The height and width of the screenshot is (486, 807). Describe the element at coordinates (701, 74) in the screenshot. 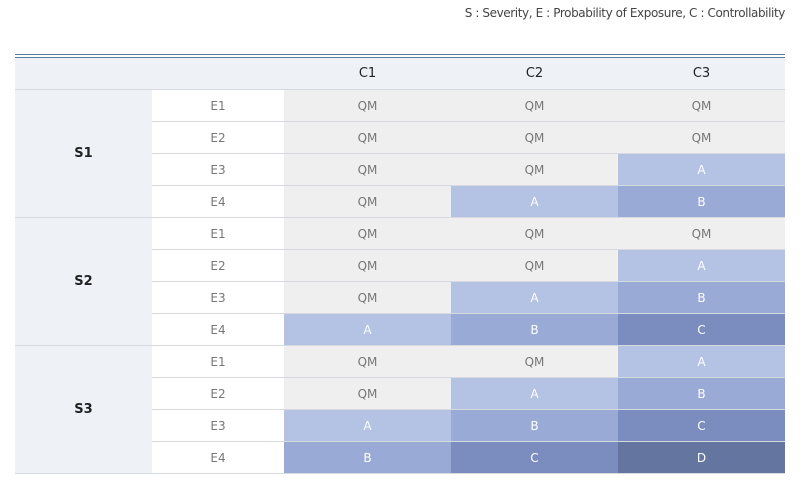

I see `header-cell: C3` at that location.